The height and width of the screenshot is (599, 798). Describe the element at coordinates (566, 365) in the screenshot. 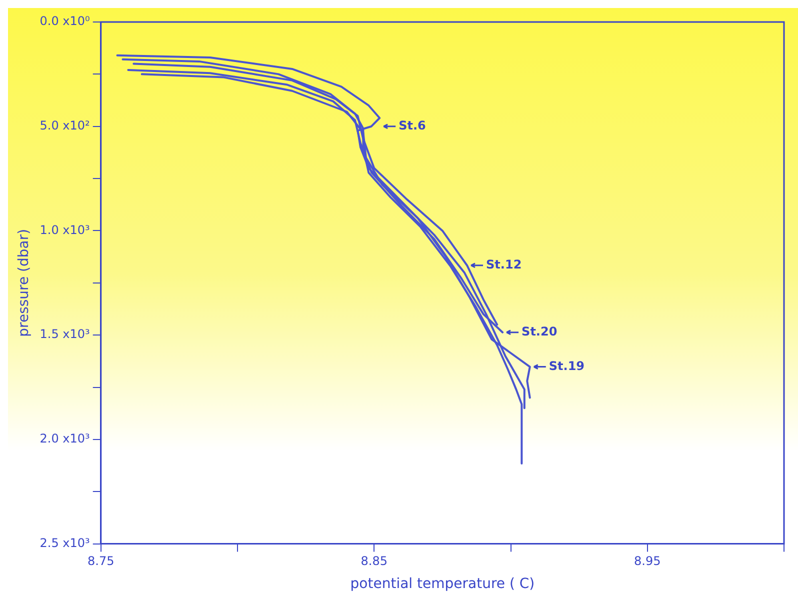

I see `annotation: St.19` at that location.